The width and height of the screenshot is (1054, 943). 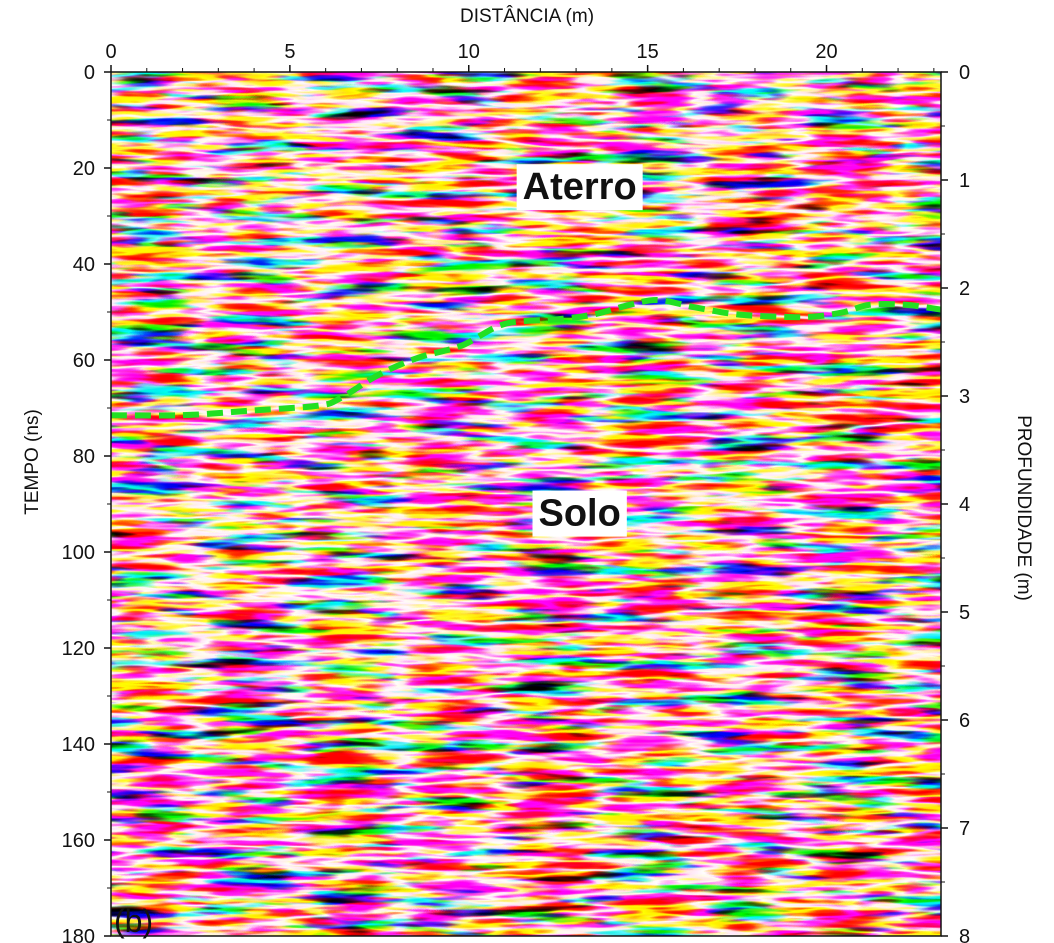 I want to click on y-right-tick-label: 5, so click(x=964, y=613).